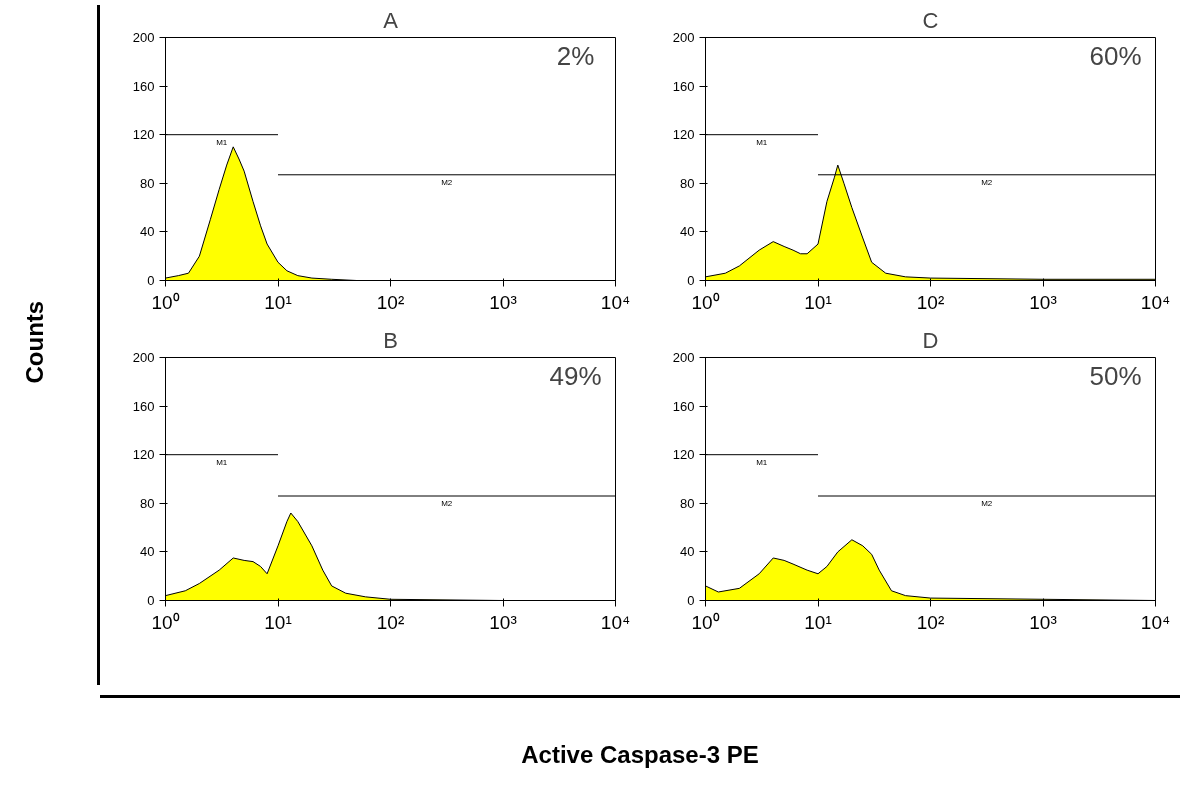  What do you see at coordinates (391, 20) in the screenshot?
I see `chart-title: A` at bounding box center [391, 20].